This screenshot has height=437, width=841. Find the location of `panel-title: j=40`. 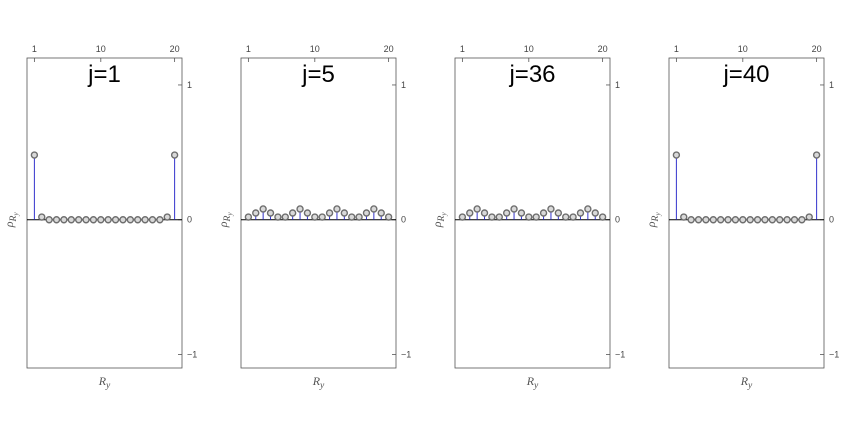

panel-title: j=40 is located at coordinates (745, 74).